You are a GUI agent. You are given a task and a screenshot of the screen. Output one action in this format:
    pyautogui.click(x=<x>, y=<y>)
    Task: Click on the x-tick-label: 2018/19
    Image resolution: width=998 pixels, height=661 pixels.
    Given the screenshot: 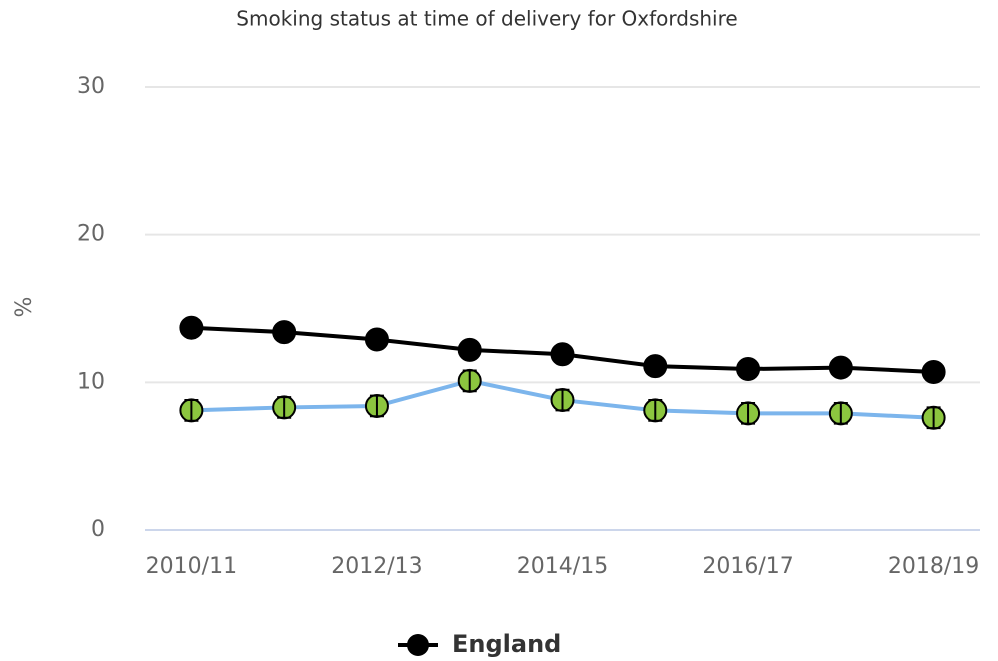 What is the action you would take?
    pyautogui.click(x=933, y=566)
    